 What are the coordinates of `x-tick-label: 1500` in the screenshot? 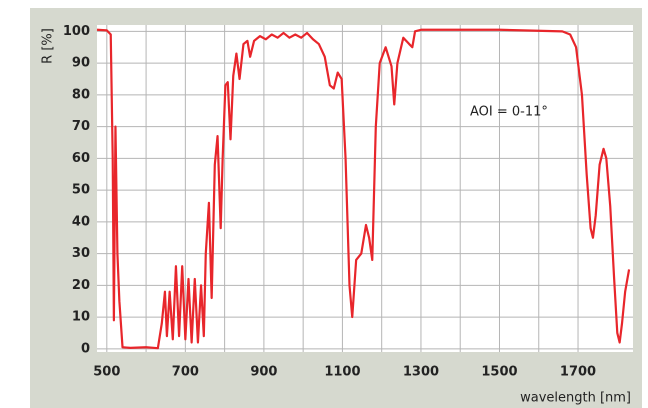 It's located at (499, 372).